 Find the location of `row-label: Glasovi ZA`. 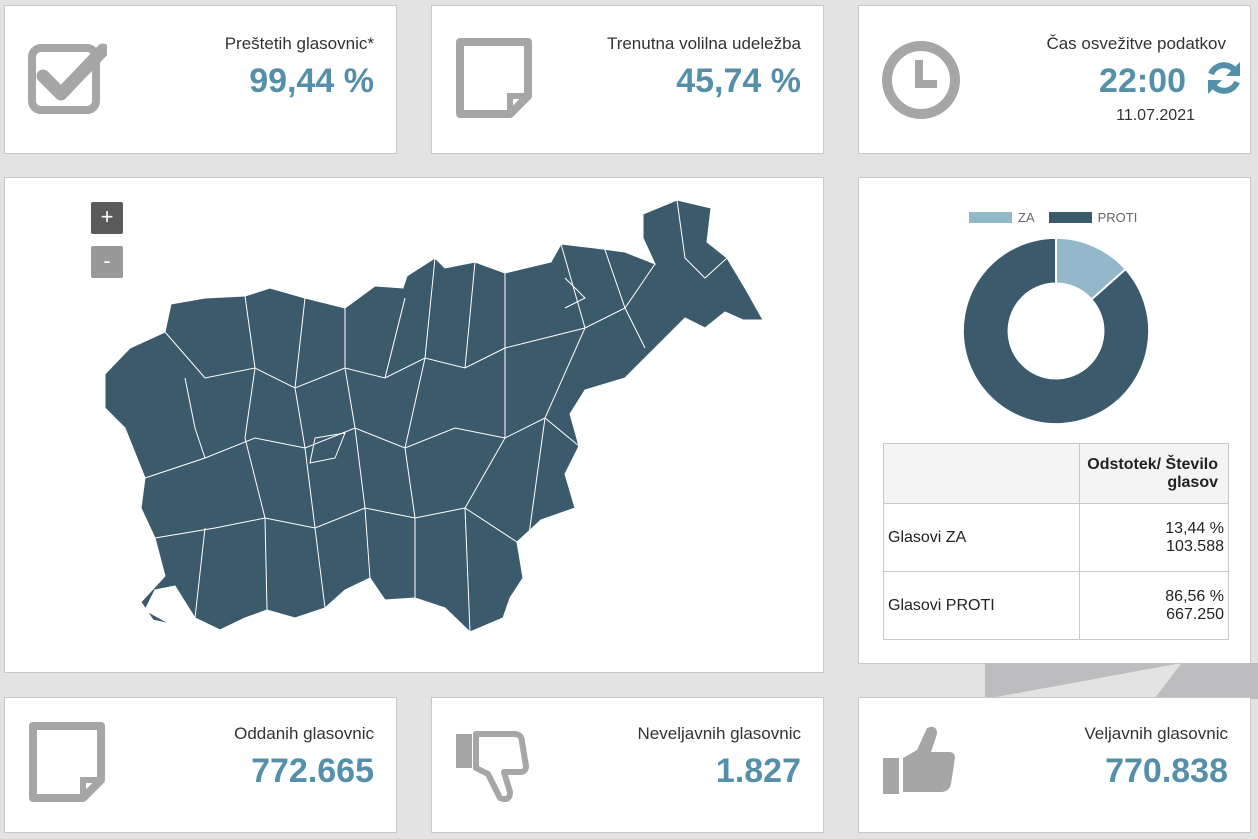

row-label: Glasovi ZA is located at coordinates (981, 537).